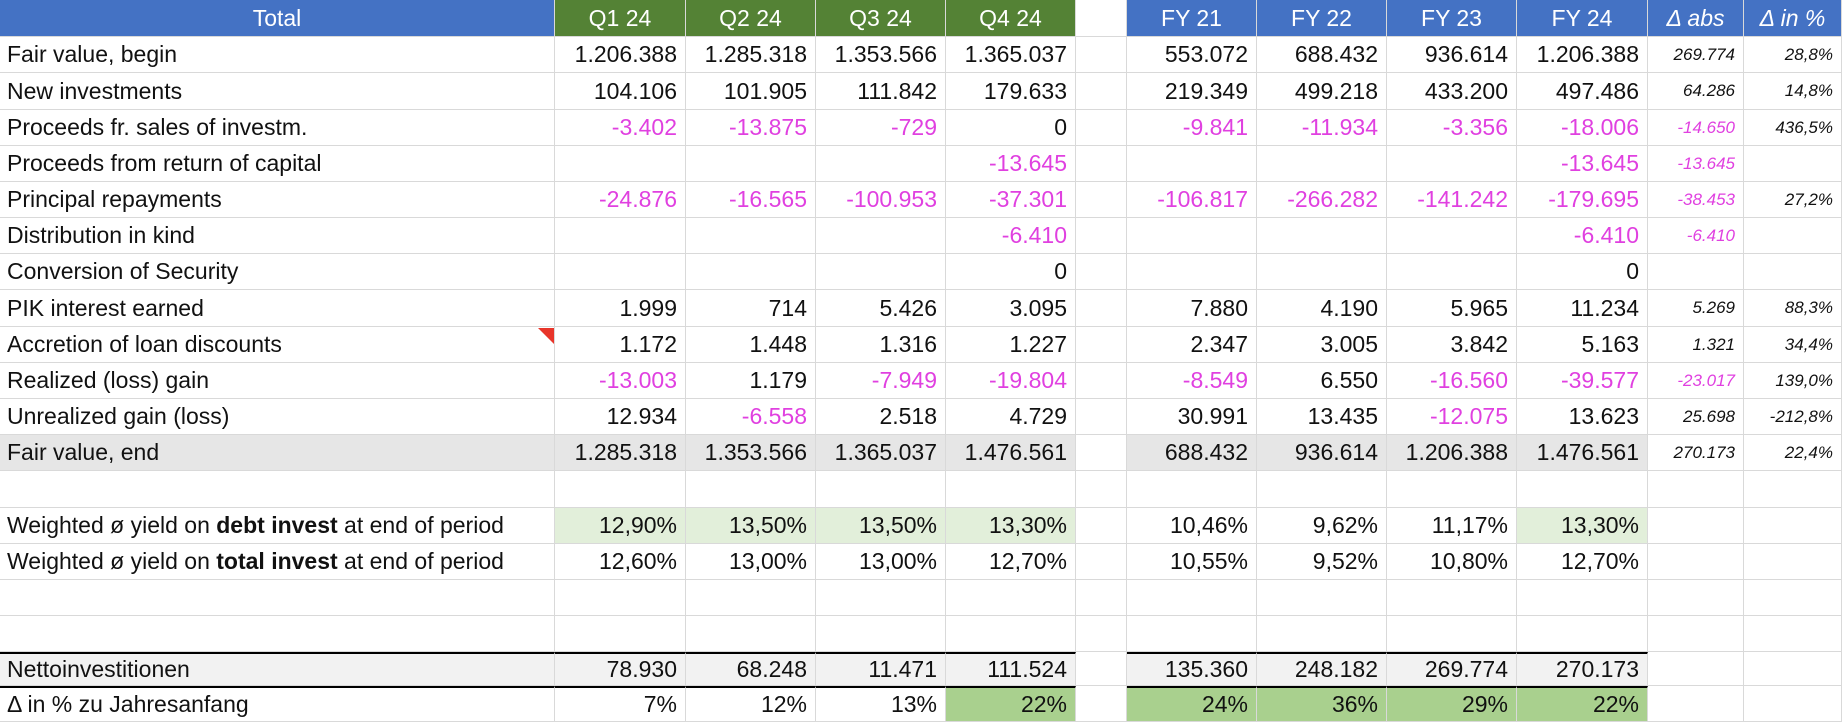  I want to click on header-delta-pct: Δ in %, so click(1793, 18).